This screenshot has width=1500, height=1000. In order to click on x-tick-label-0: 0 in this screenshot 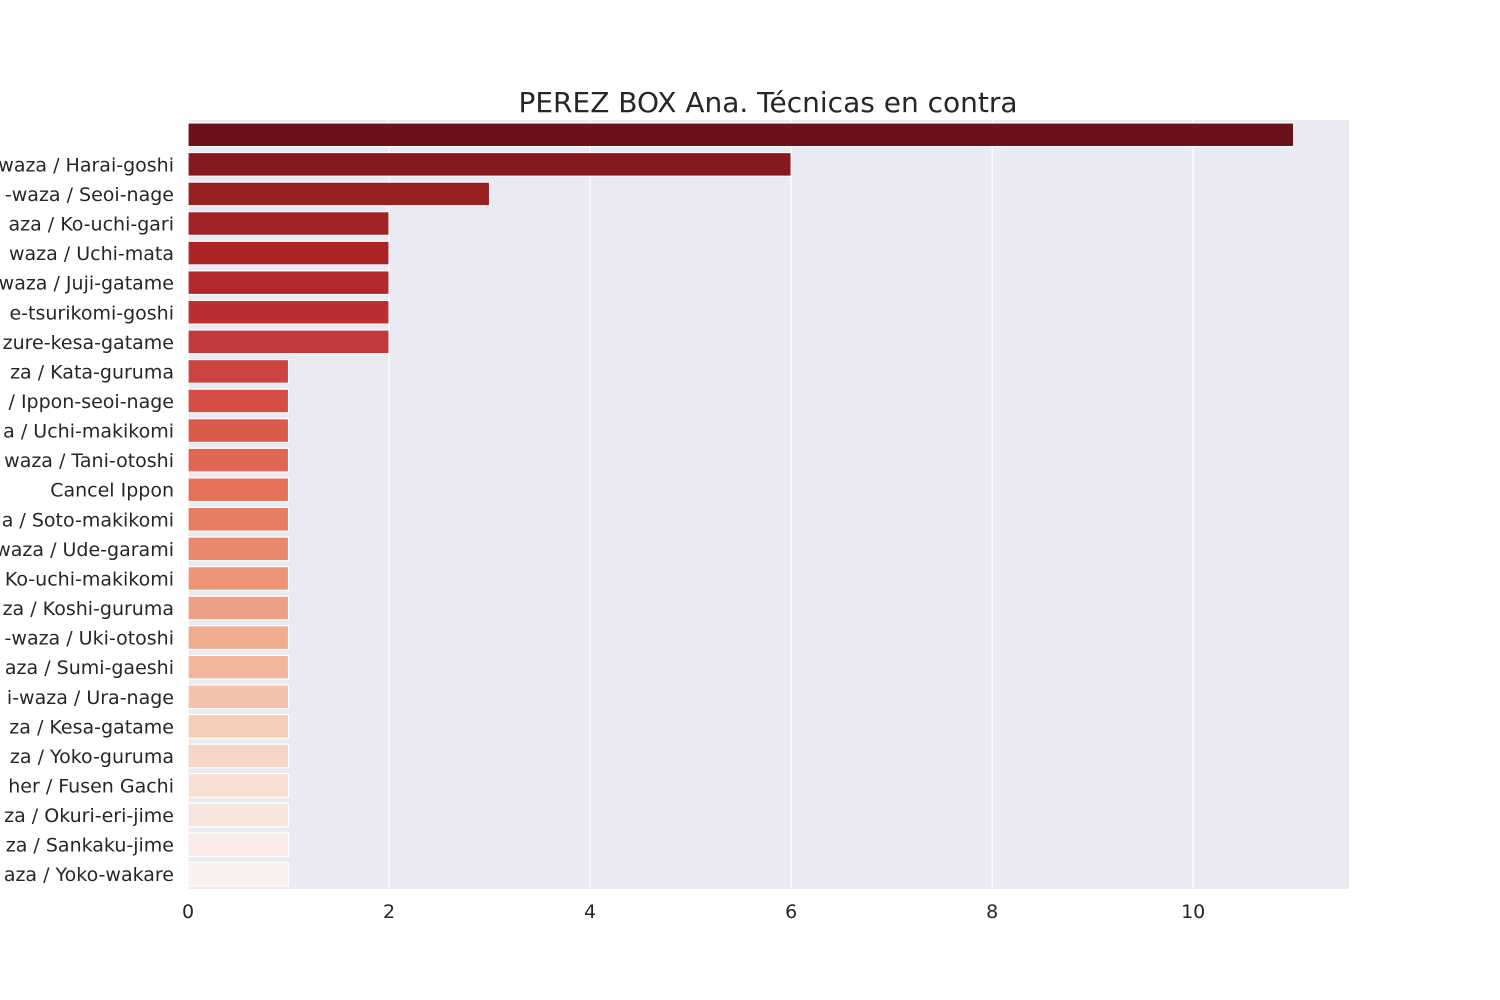, I will do `click(188, 912)`.